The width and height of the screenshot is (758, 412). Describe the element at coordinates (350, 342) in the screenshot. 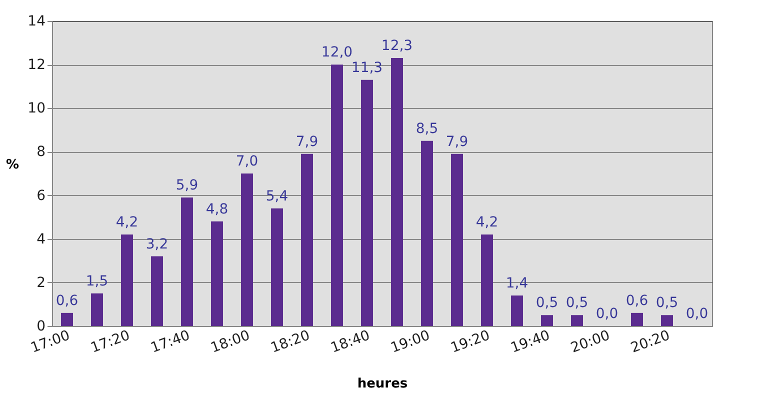

I see `x-tick-label: 18:40` at that location.